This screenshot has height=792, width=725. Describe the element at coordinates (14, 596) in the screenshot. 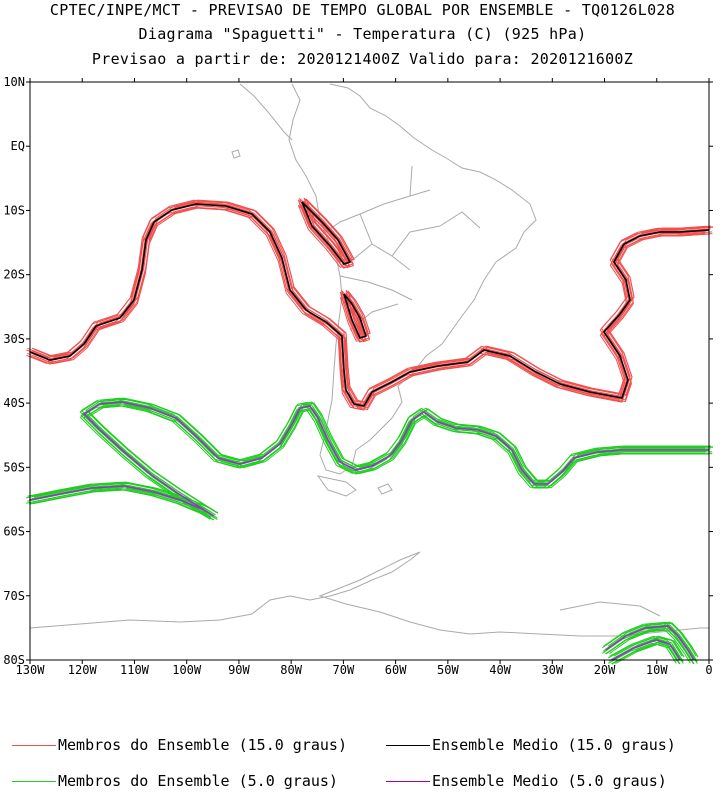

I see `lat-label: 70S` at that location.